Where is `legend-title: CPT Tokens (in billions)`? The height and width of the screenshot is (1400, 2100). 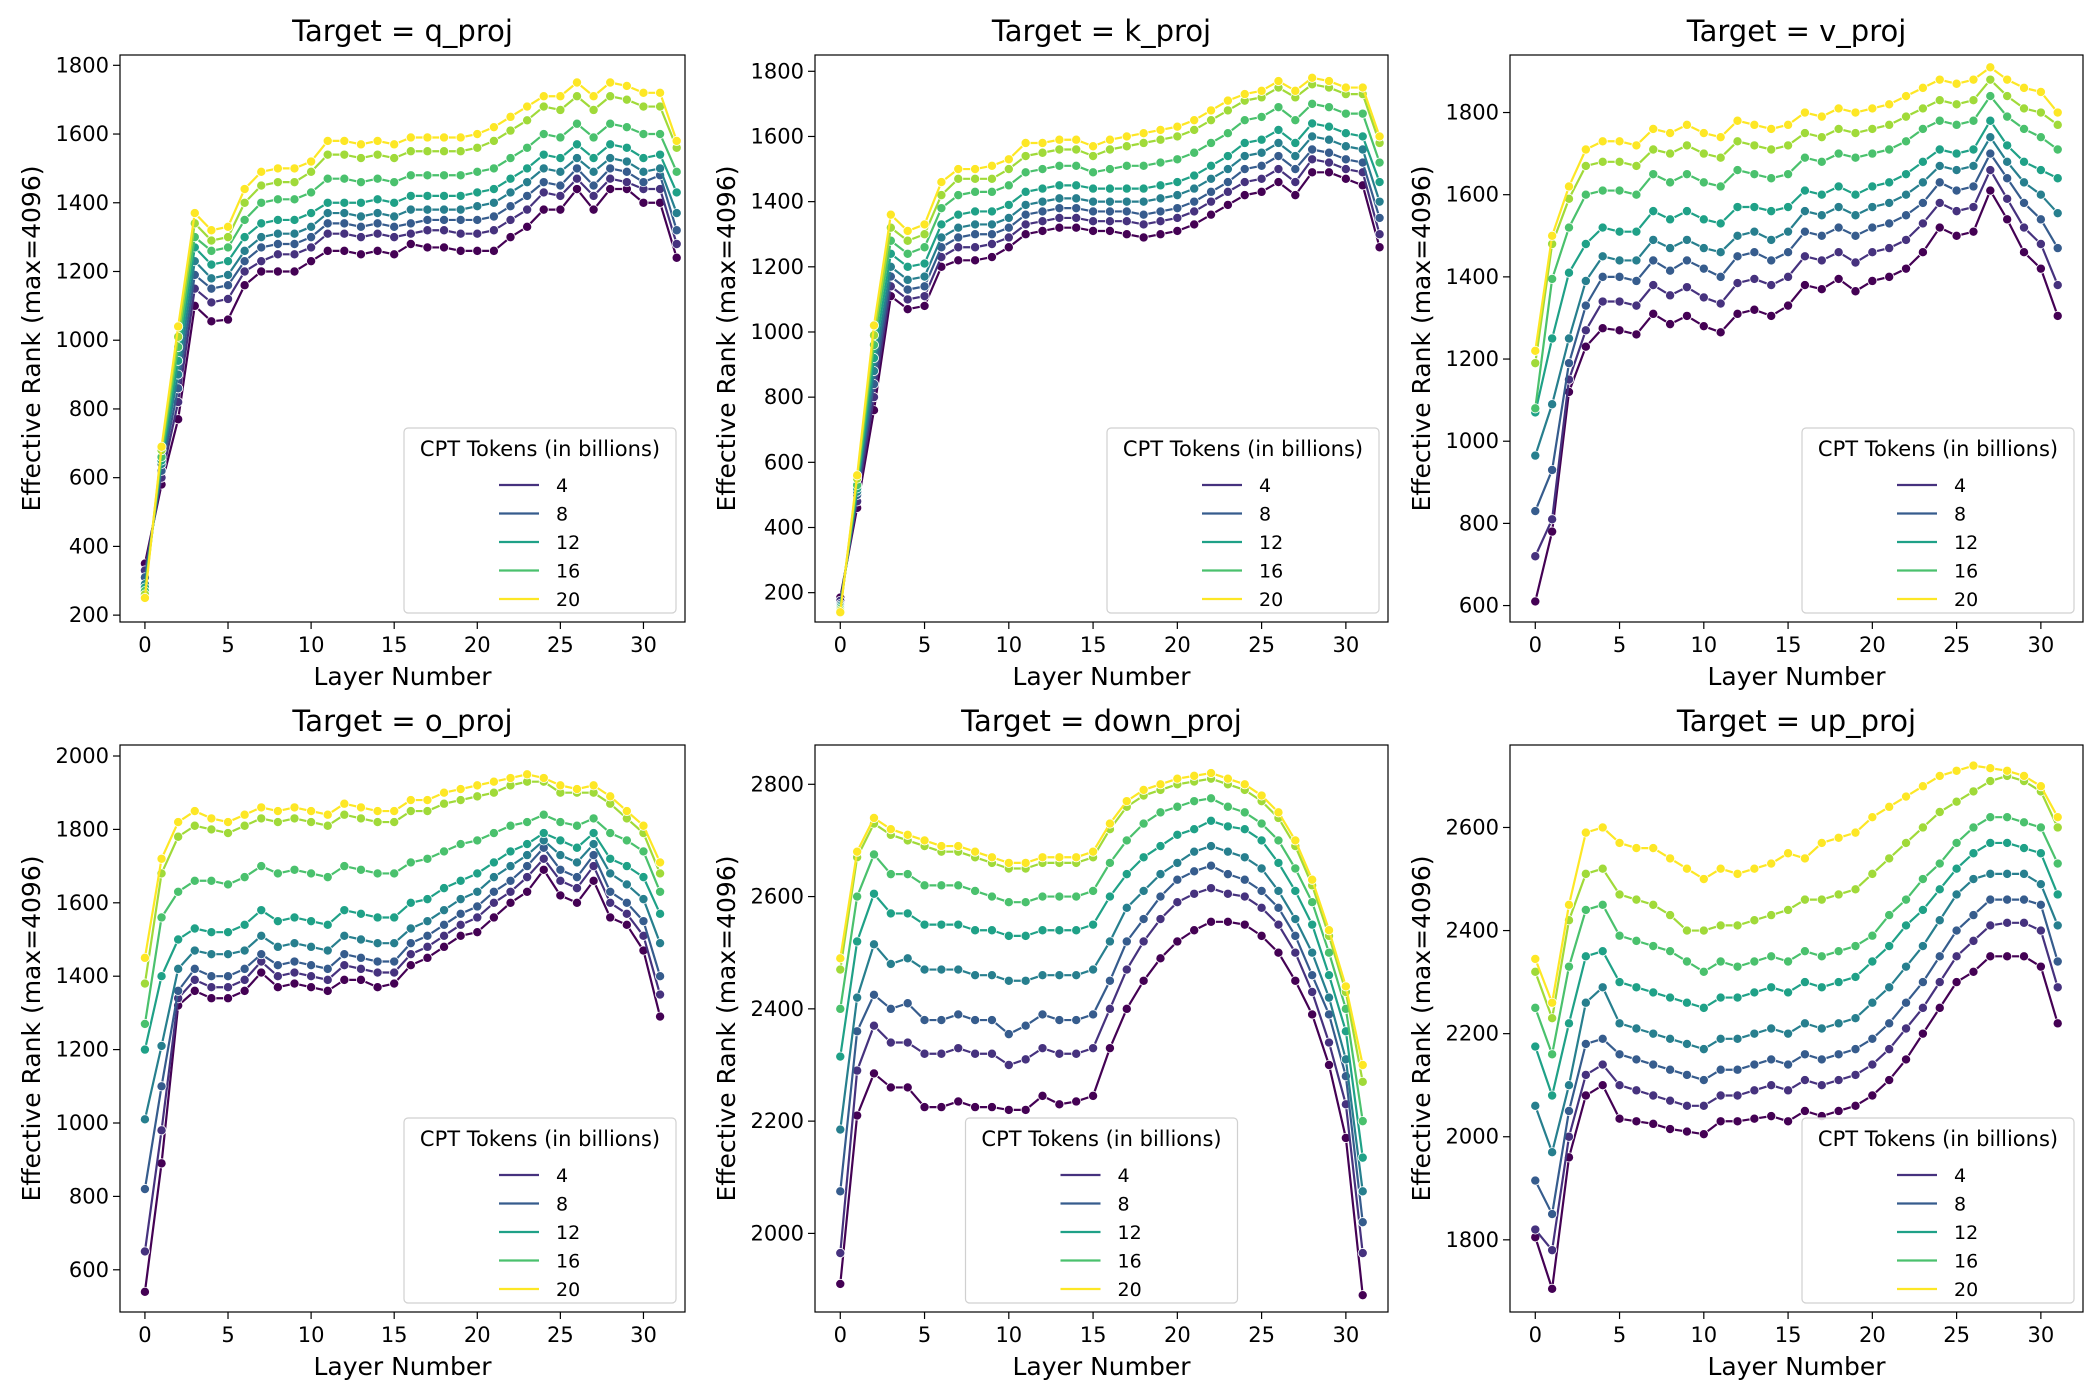
legend-title: CPT Tokens (in billions) is located at coordinates (1101, 1139).